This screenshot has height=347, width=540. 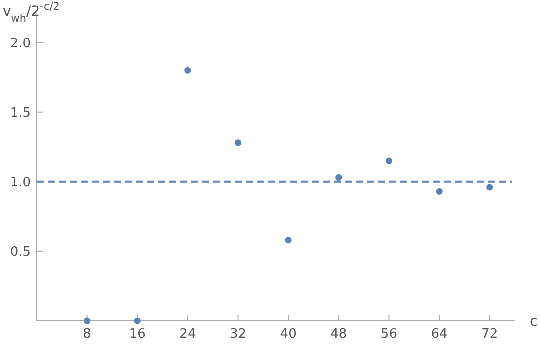 What do you see at coordinates (188, 334) in the screenshot?
I see `x-tick-label: 24` at bounding box center [188, 334].